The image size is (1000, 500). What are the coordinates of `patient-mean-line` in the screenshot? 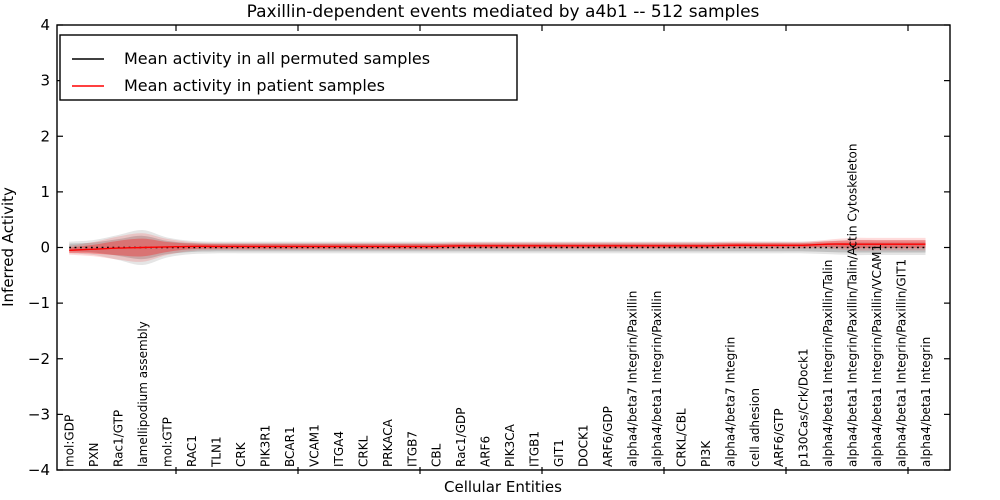 It's located at (497, 247).